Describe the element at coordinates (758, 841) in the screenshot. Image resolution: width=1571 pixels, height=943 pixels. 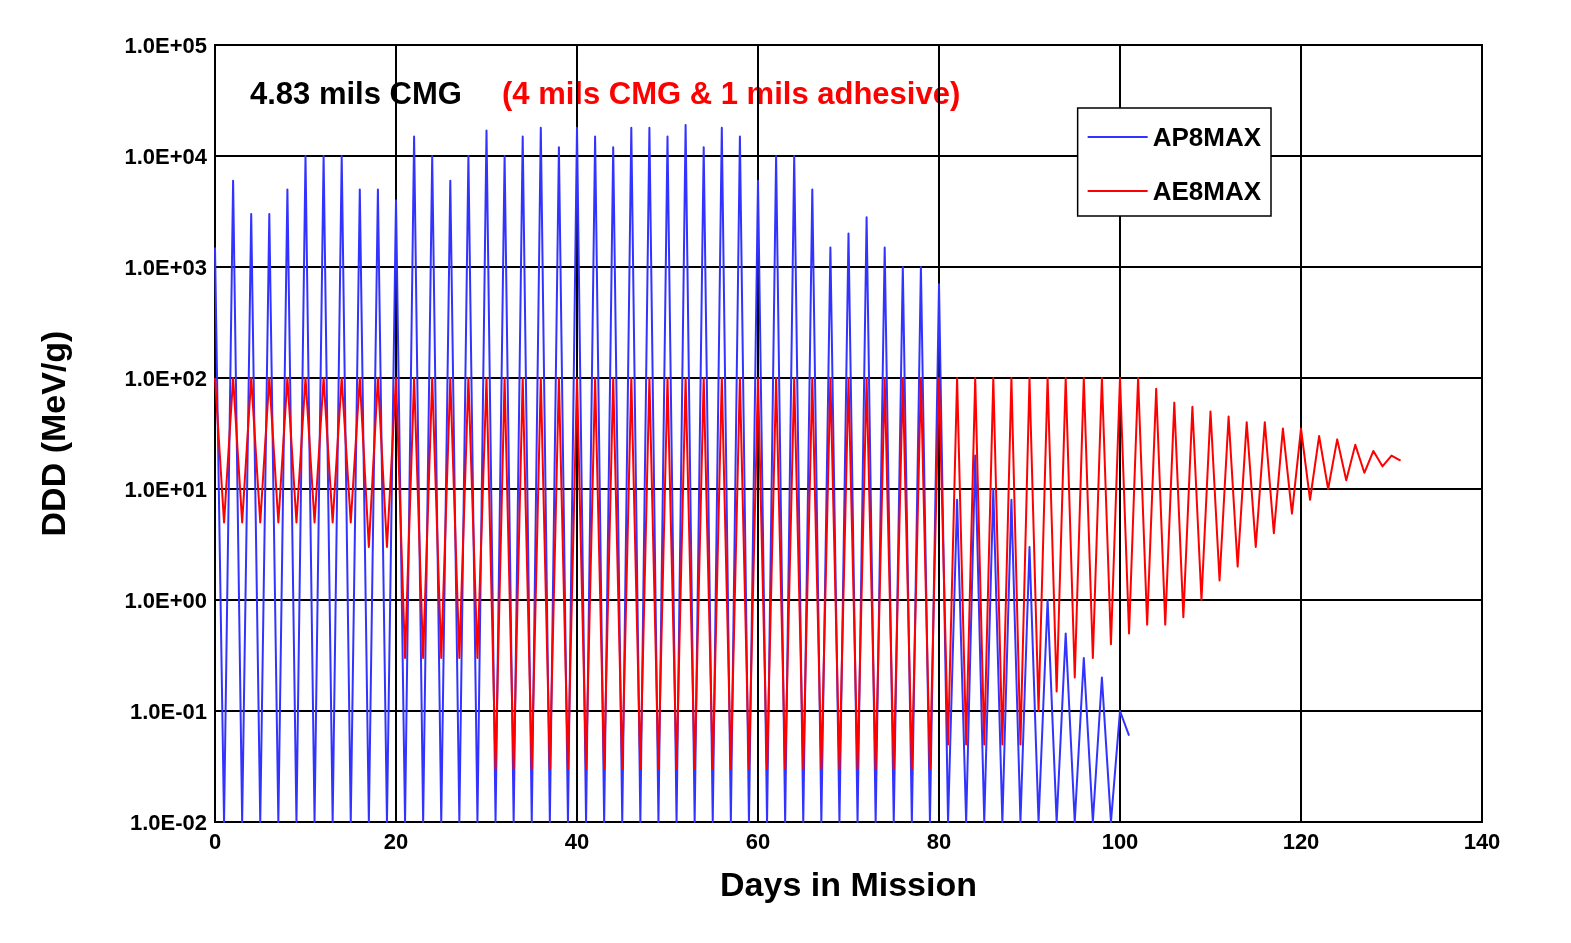
I see `x-tick-label: 60` at that location.